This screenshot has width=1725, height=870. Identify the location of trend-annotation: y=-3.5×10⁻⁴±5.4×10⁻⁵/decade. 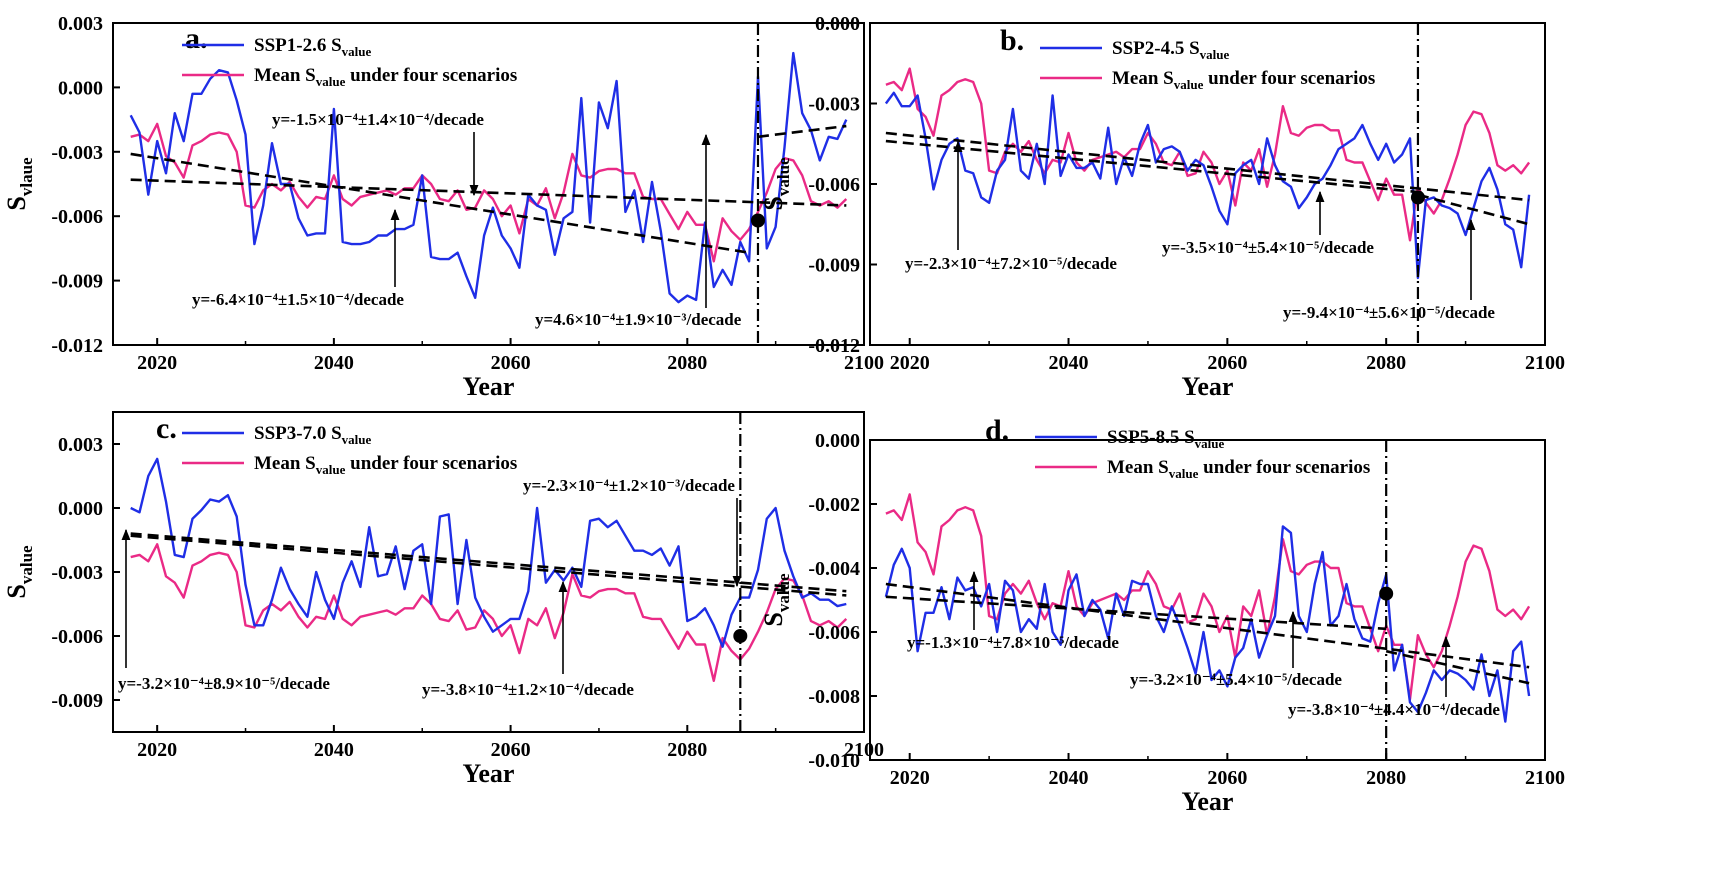
(1268, 247).